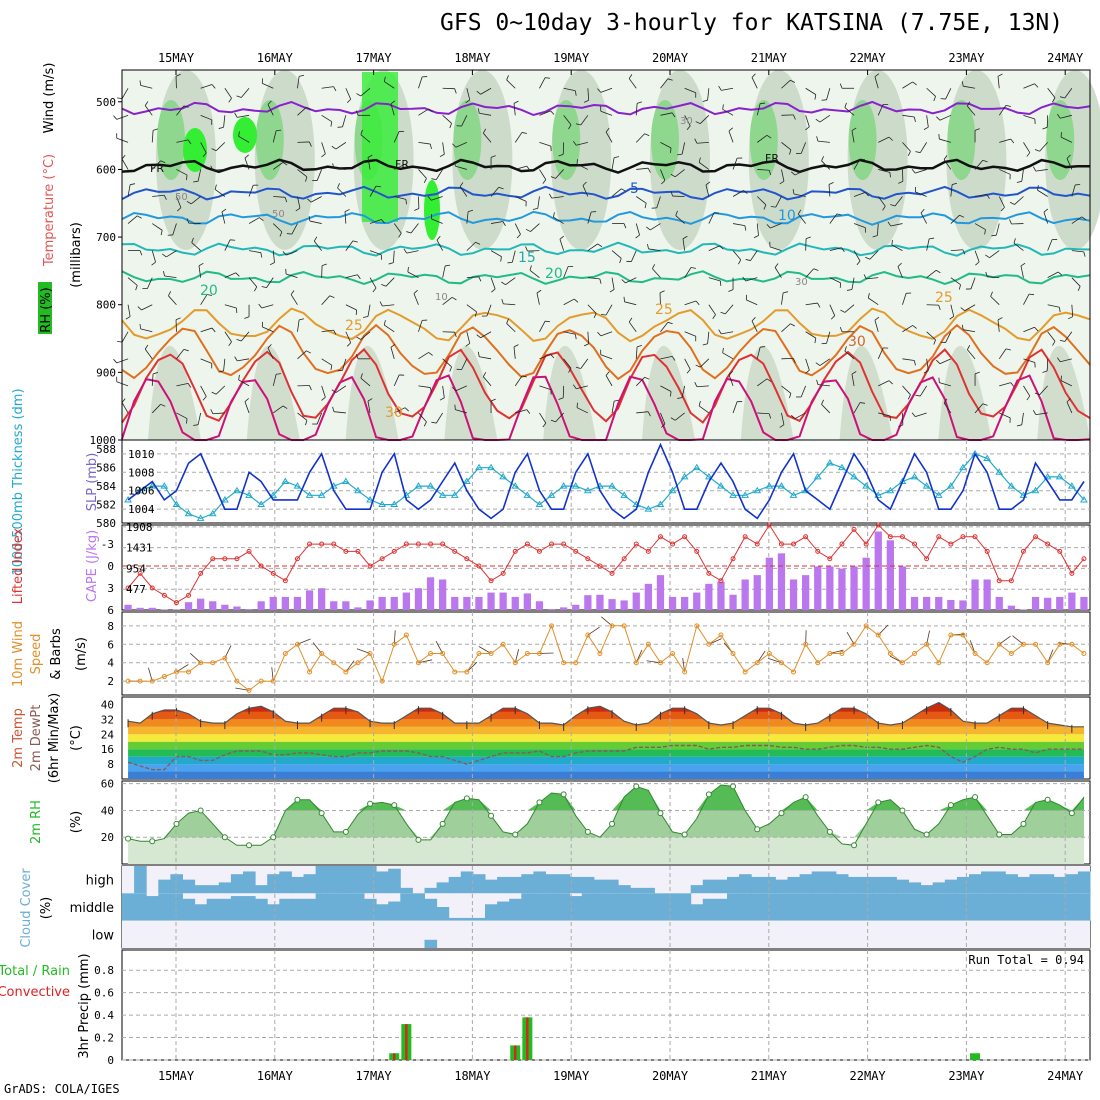 The width and height of the screenshot is (1100, 1100). What do you see at coordinates (110, 610) in the screenshot?
I see `li-tick-label: 6` at bounding box center [110, 610].